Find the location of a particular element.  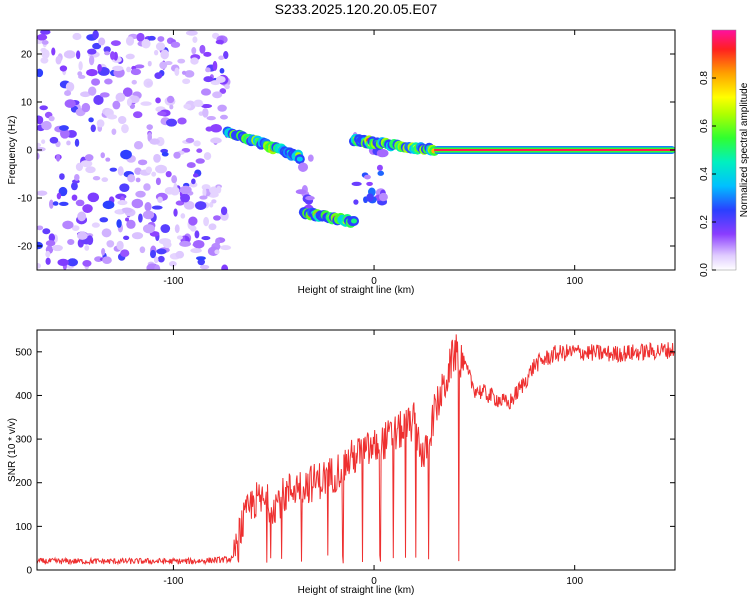

x-tick-label: 100 is located at coordinates (574, 581).